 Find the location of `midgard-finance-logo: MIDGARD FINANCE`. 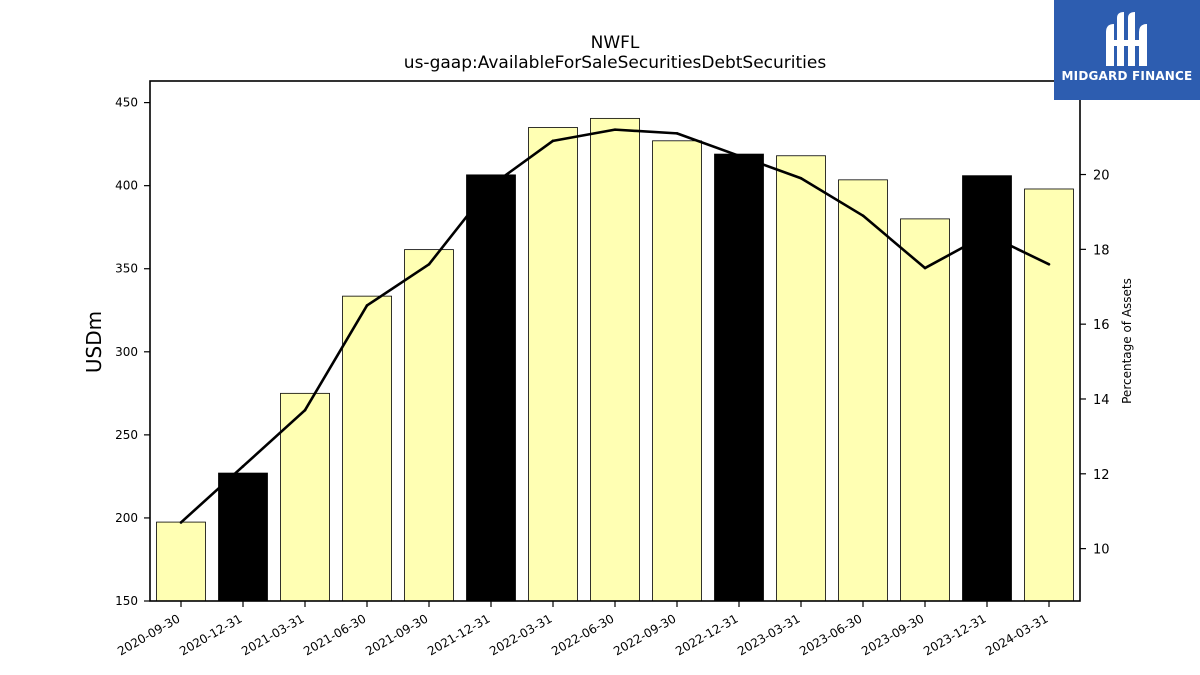

midgard-finance-logo: MIDGARD FINANCE is located at coordinates (1127, 50).